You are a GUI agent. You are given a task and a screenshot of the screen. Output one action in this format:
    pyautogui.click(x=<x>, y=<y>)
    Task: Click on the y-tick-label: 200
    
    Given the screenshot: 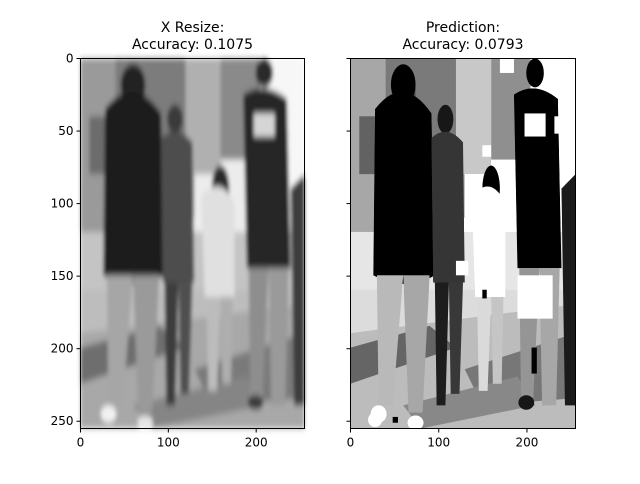 What is the action you would take?
    pyautogui.click(x=62, y=349)
    